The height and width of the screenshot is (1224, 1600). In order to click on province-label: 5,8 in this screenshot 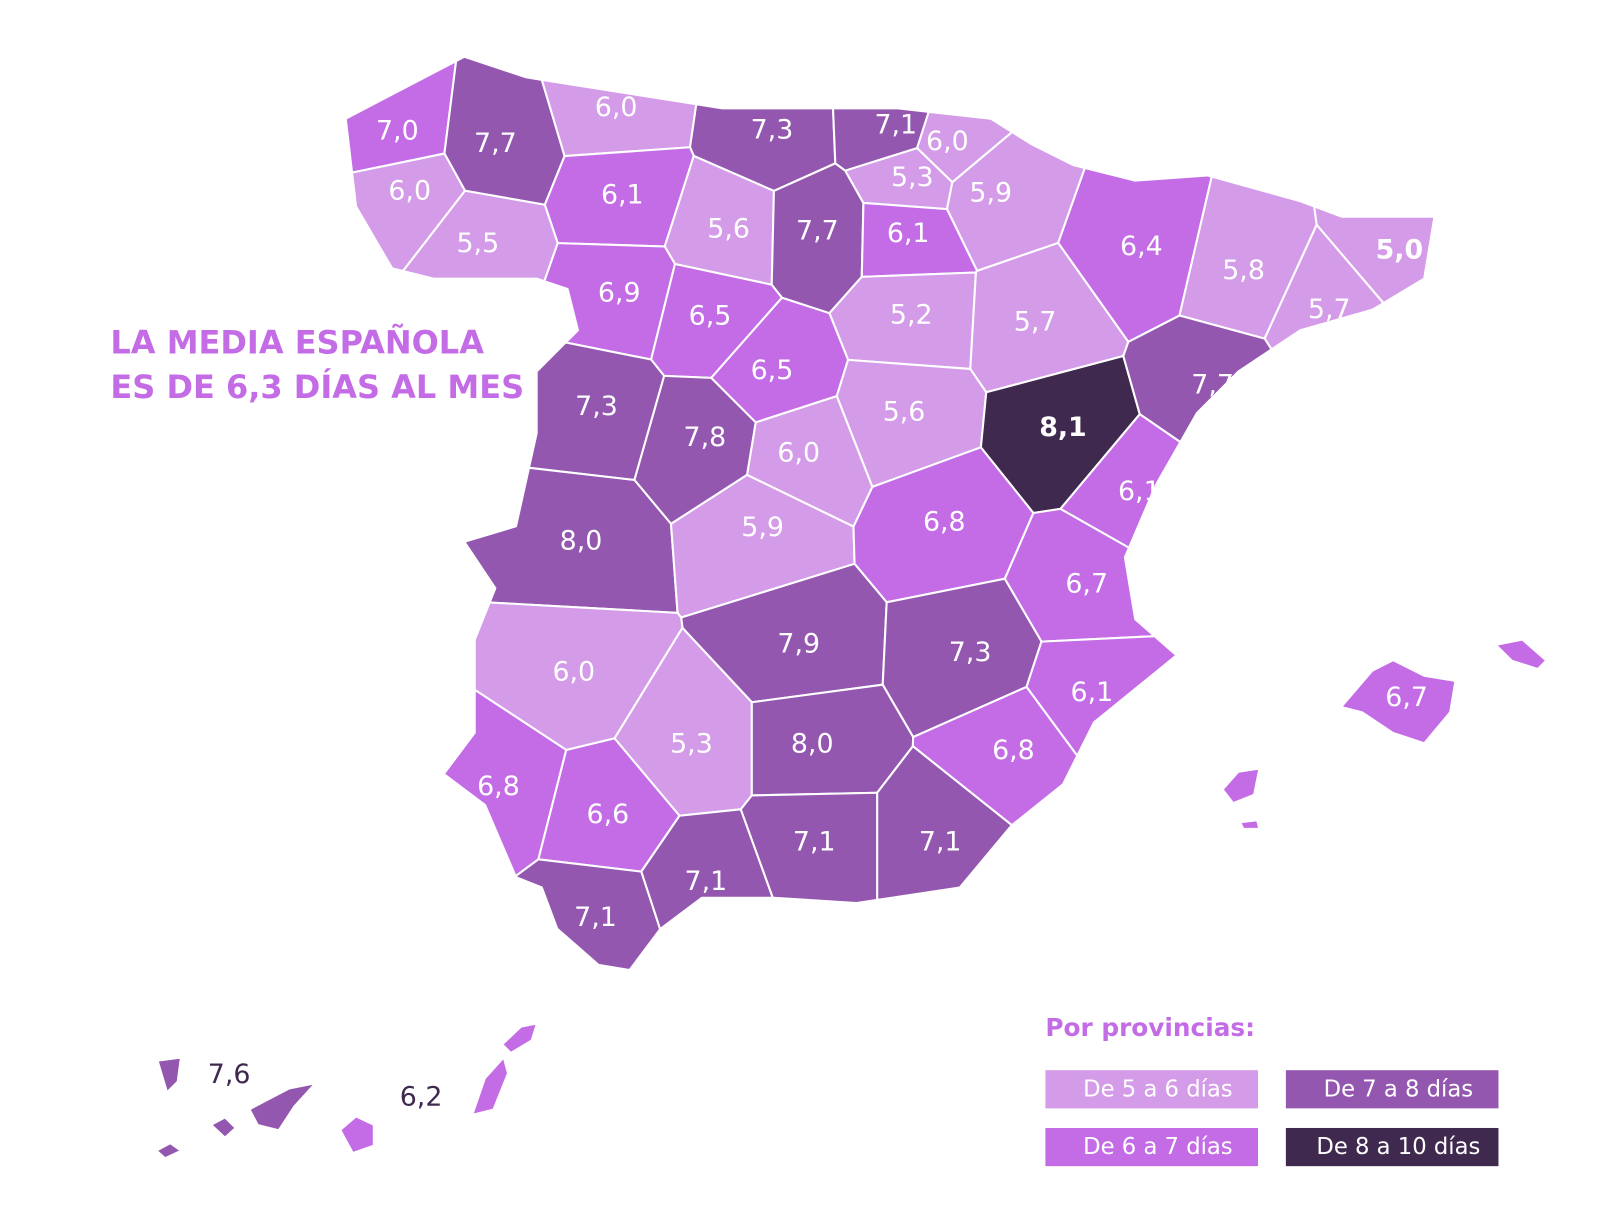, I will do `click(1243, 270)`.